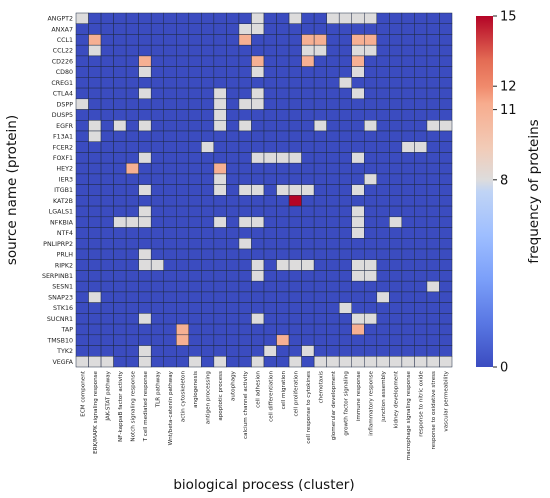 Image resolution: width=550 pixels, height=498 pixels. Describe the element at coordinates (296, 394) in the screenshot. I see `x-tick-label: cell proliferation` at that location.